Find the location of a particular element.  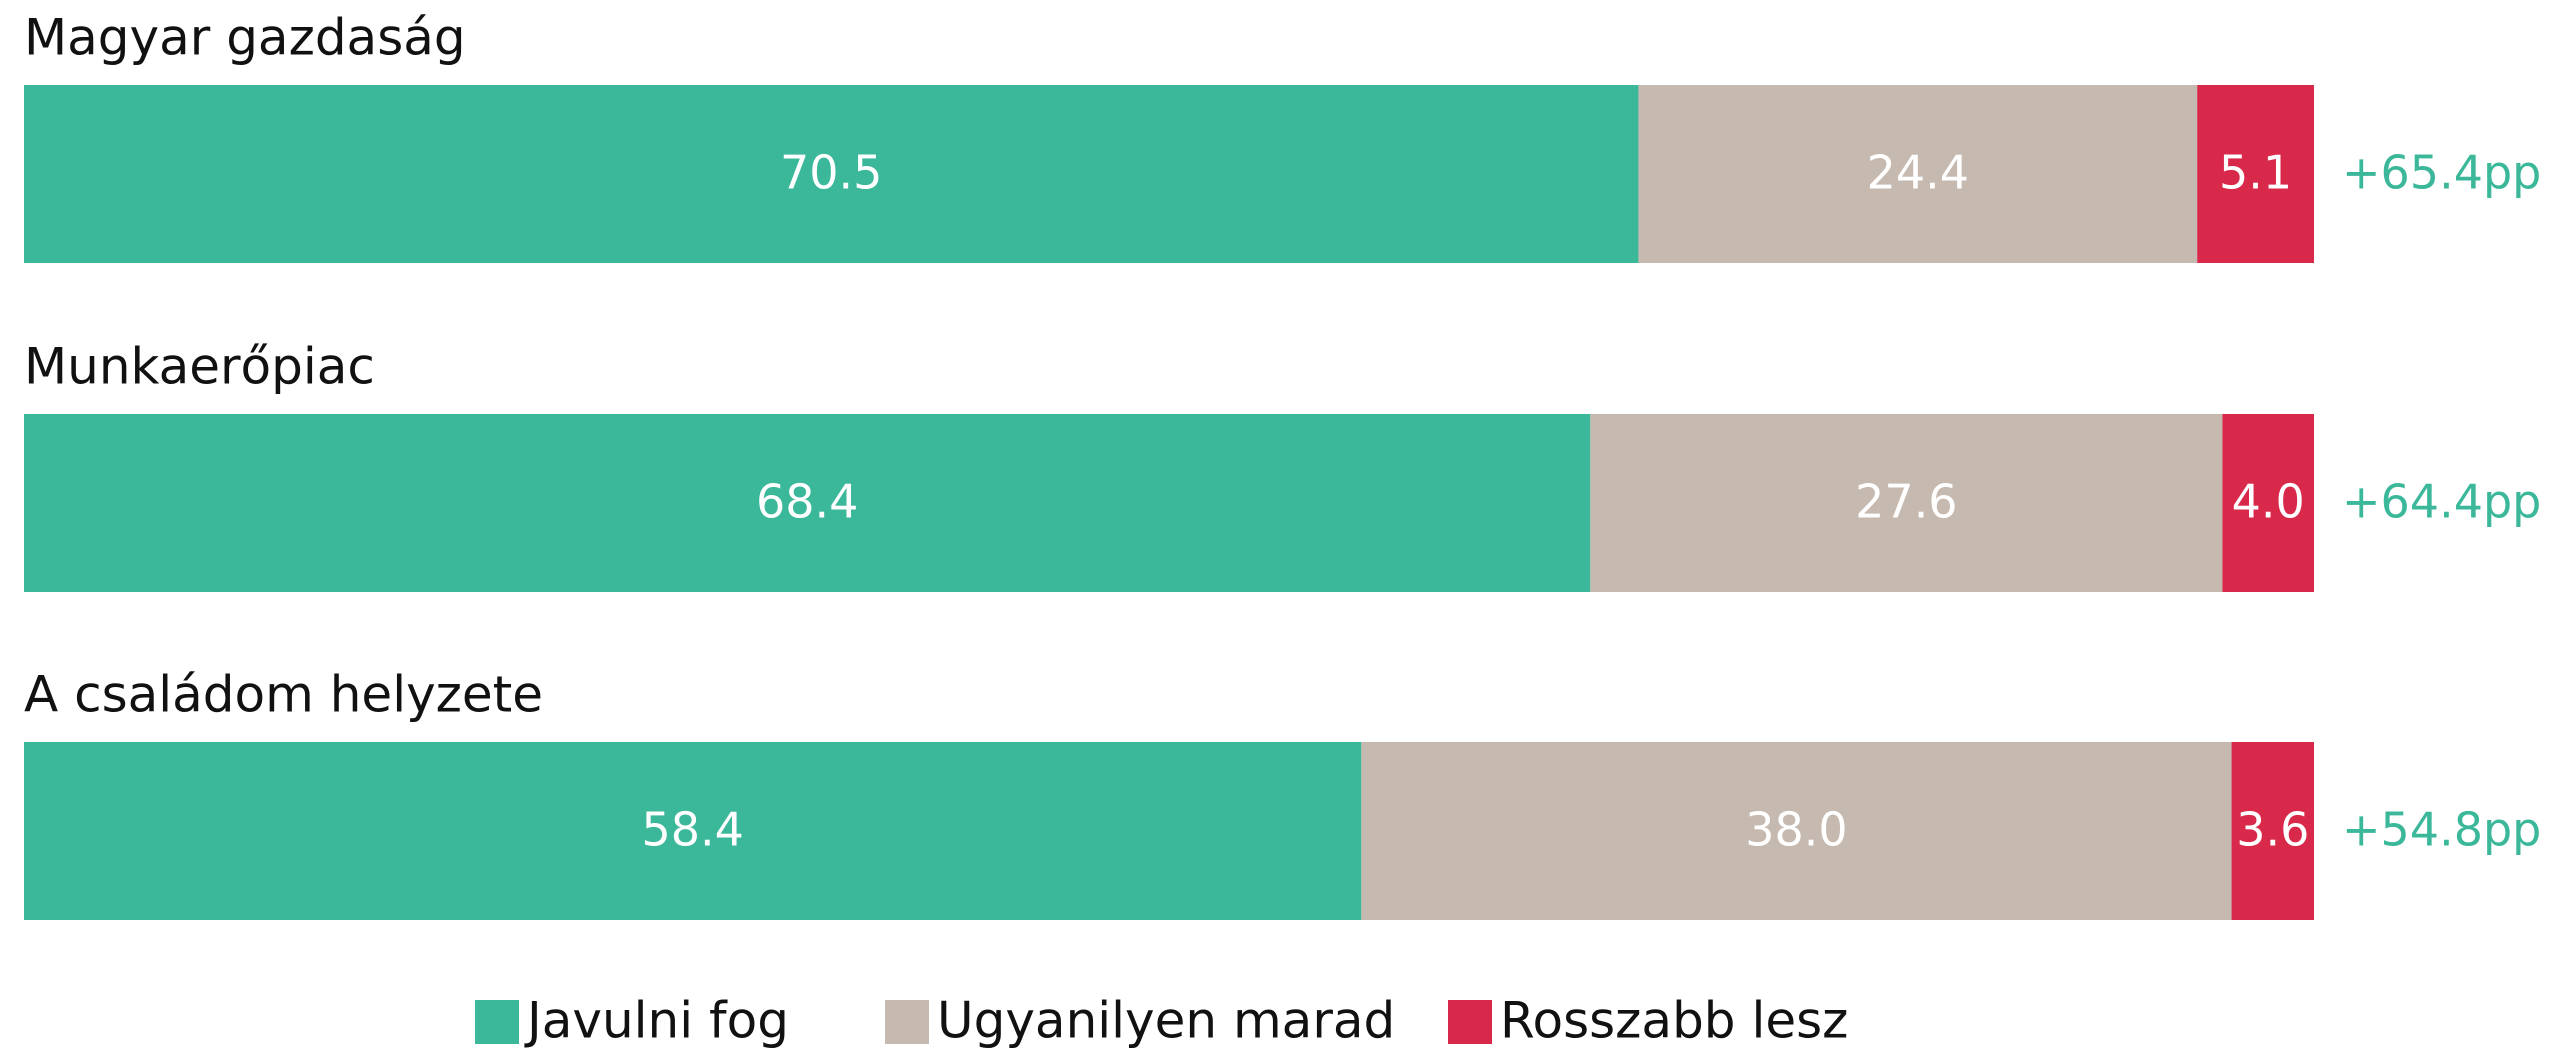

value-label: 38.0 is located at coordinates (1796, 830).